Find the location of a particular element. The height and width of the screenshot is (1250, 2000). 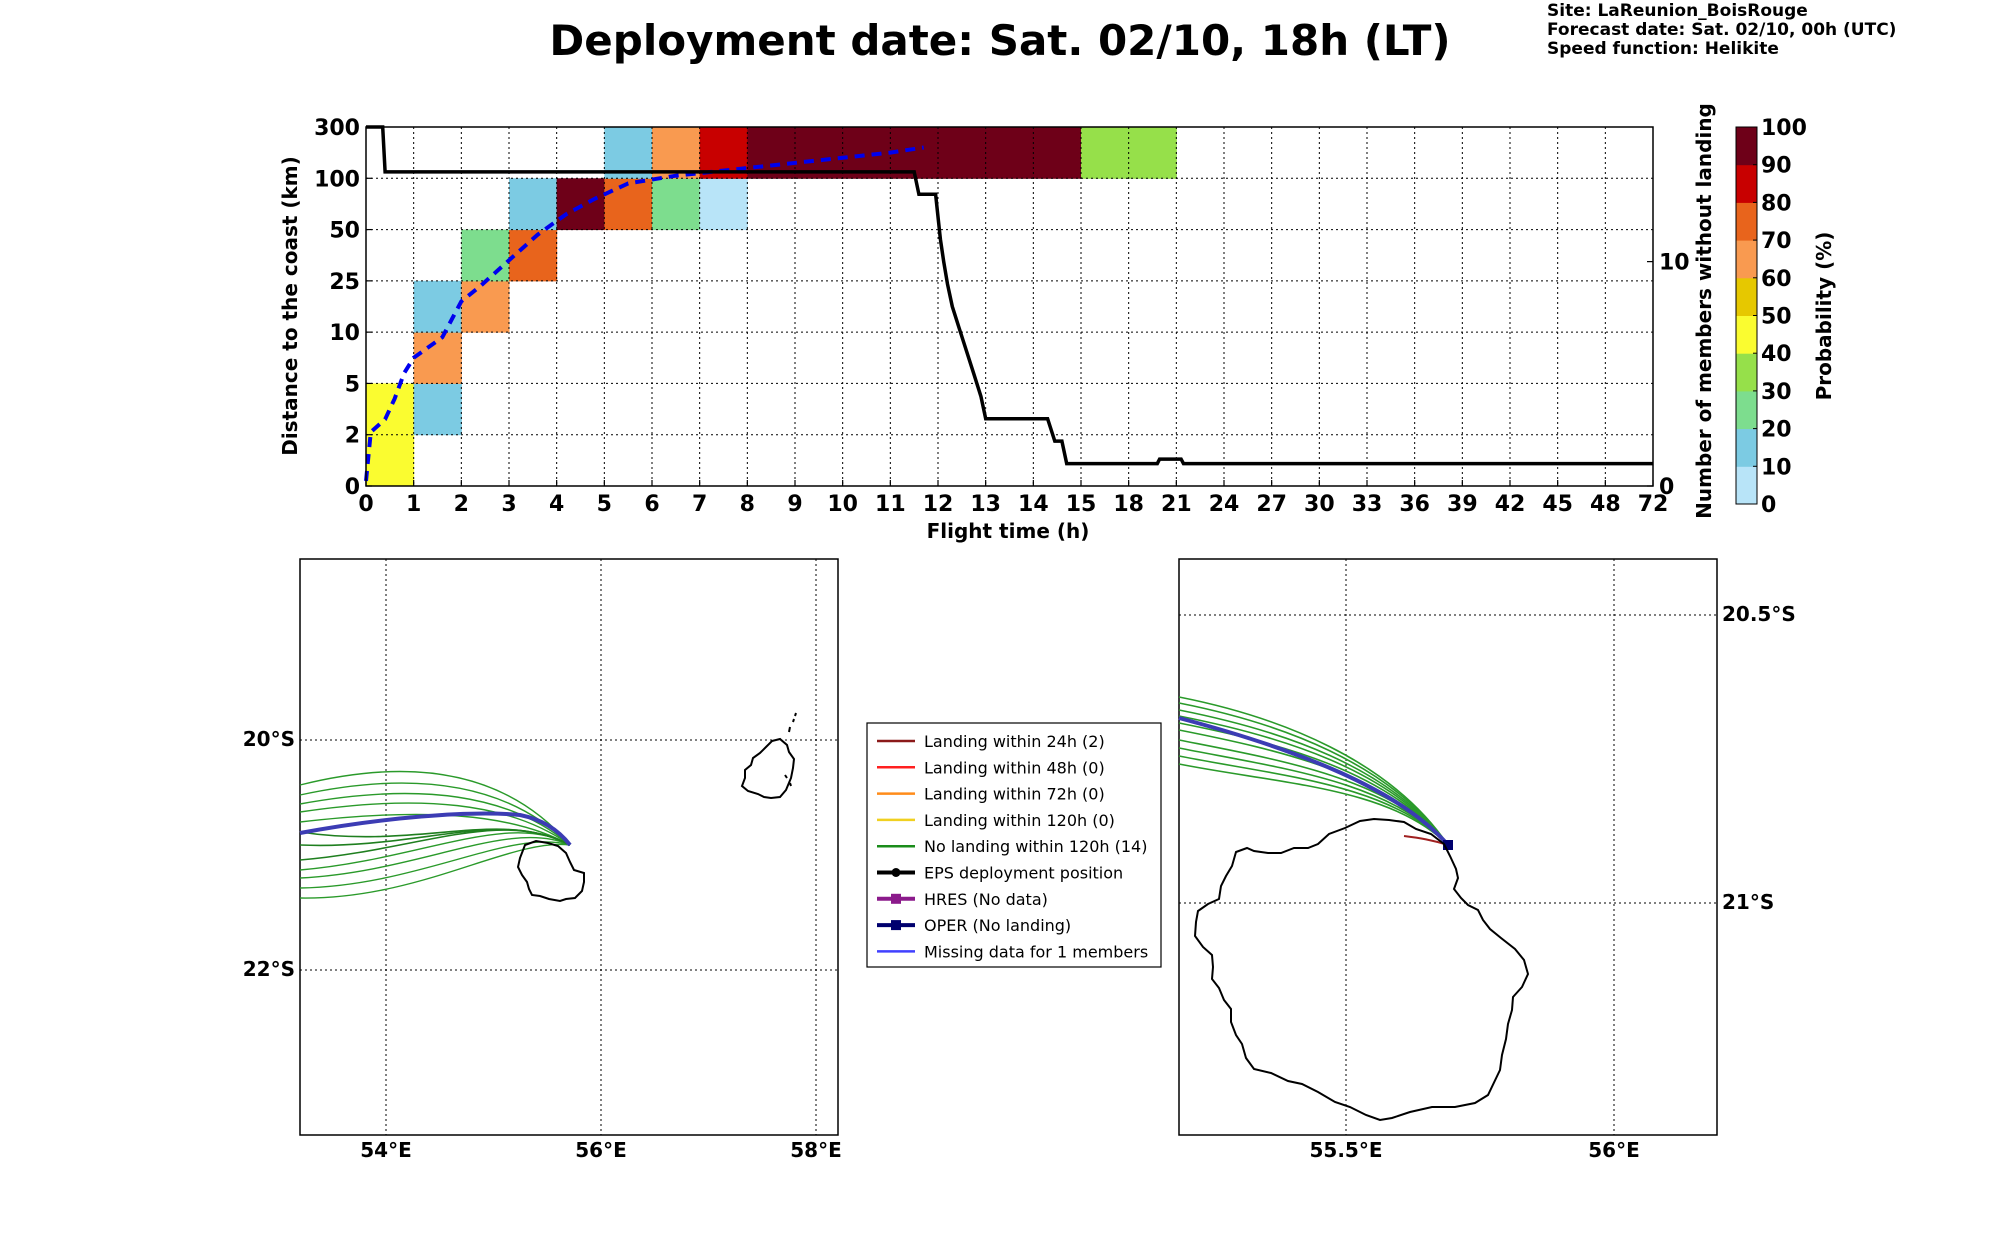

legend-label: Landing within 120h (0) is located at coordinates (1019, 820).